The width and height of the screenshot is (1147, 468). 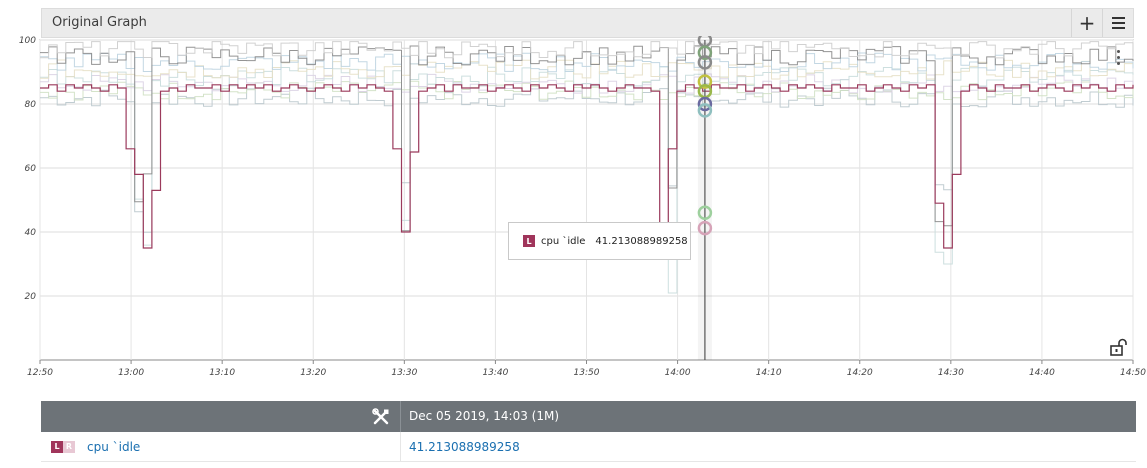 What do you see at coordinates (31, 169) in the screenshot?
I see `y-tick-label: 60` at bounding box center [31, 169].